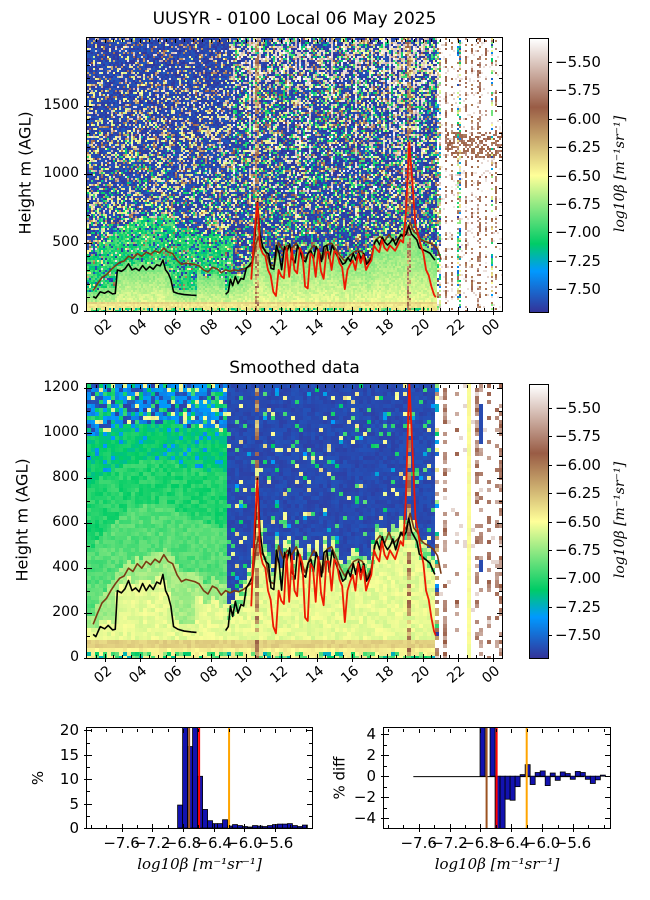 This screenshot has height=900, width=650. Describe the element at coordinates (364, 797) in the screenshot. I see `y-tick-label: −2` at that location.